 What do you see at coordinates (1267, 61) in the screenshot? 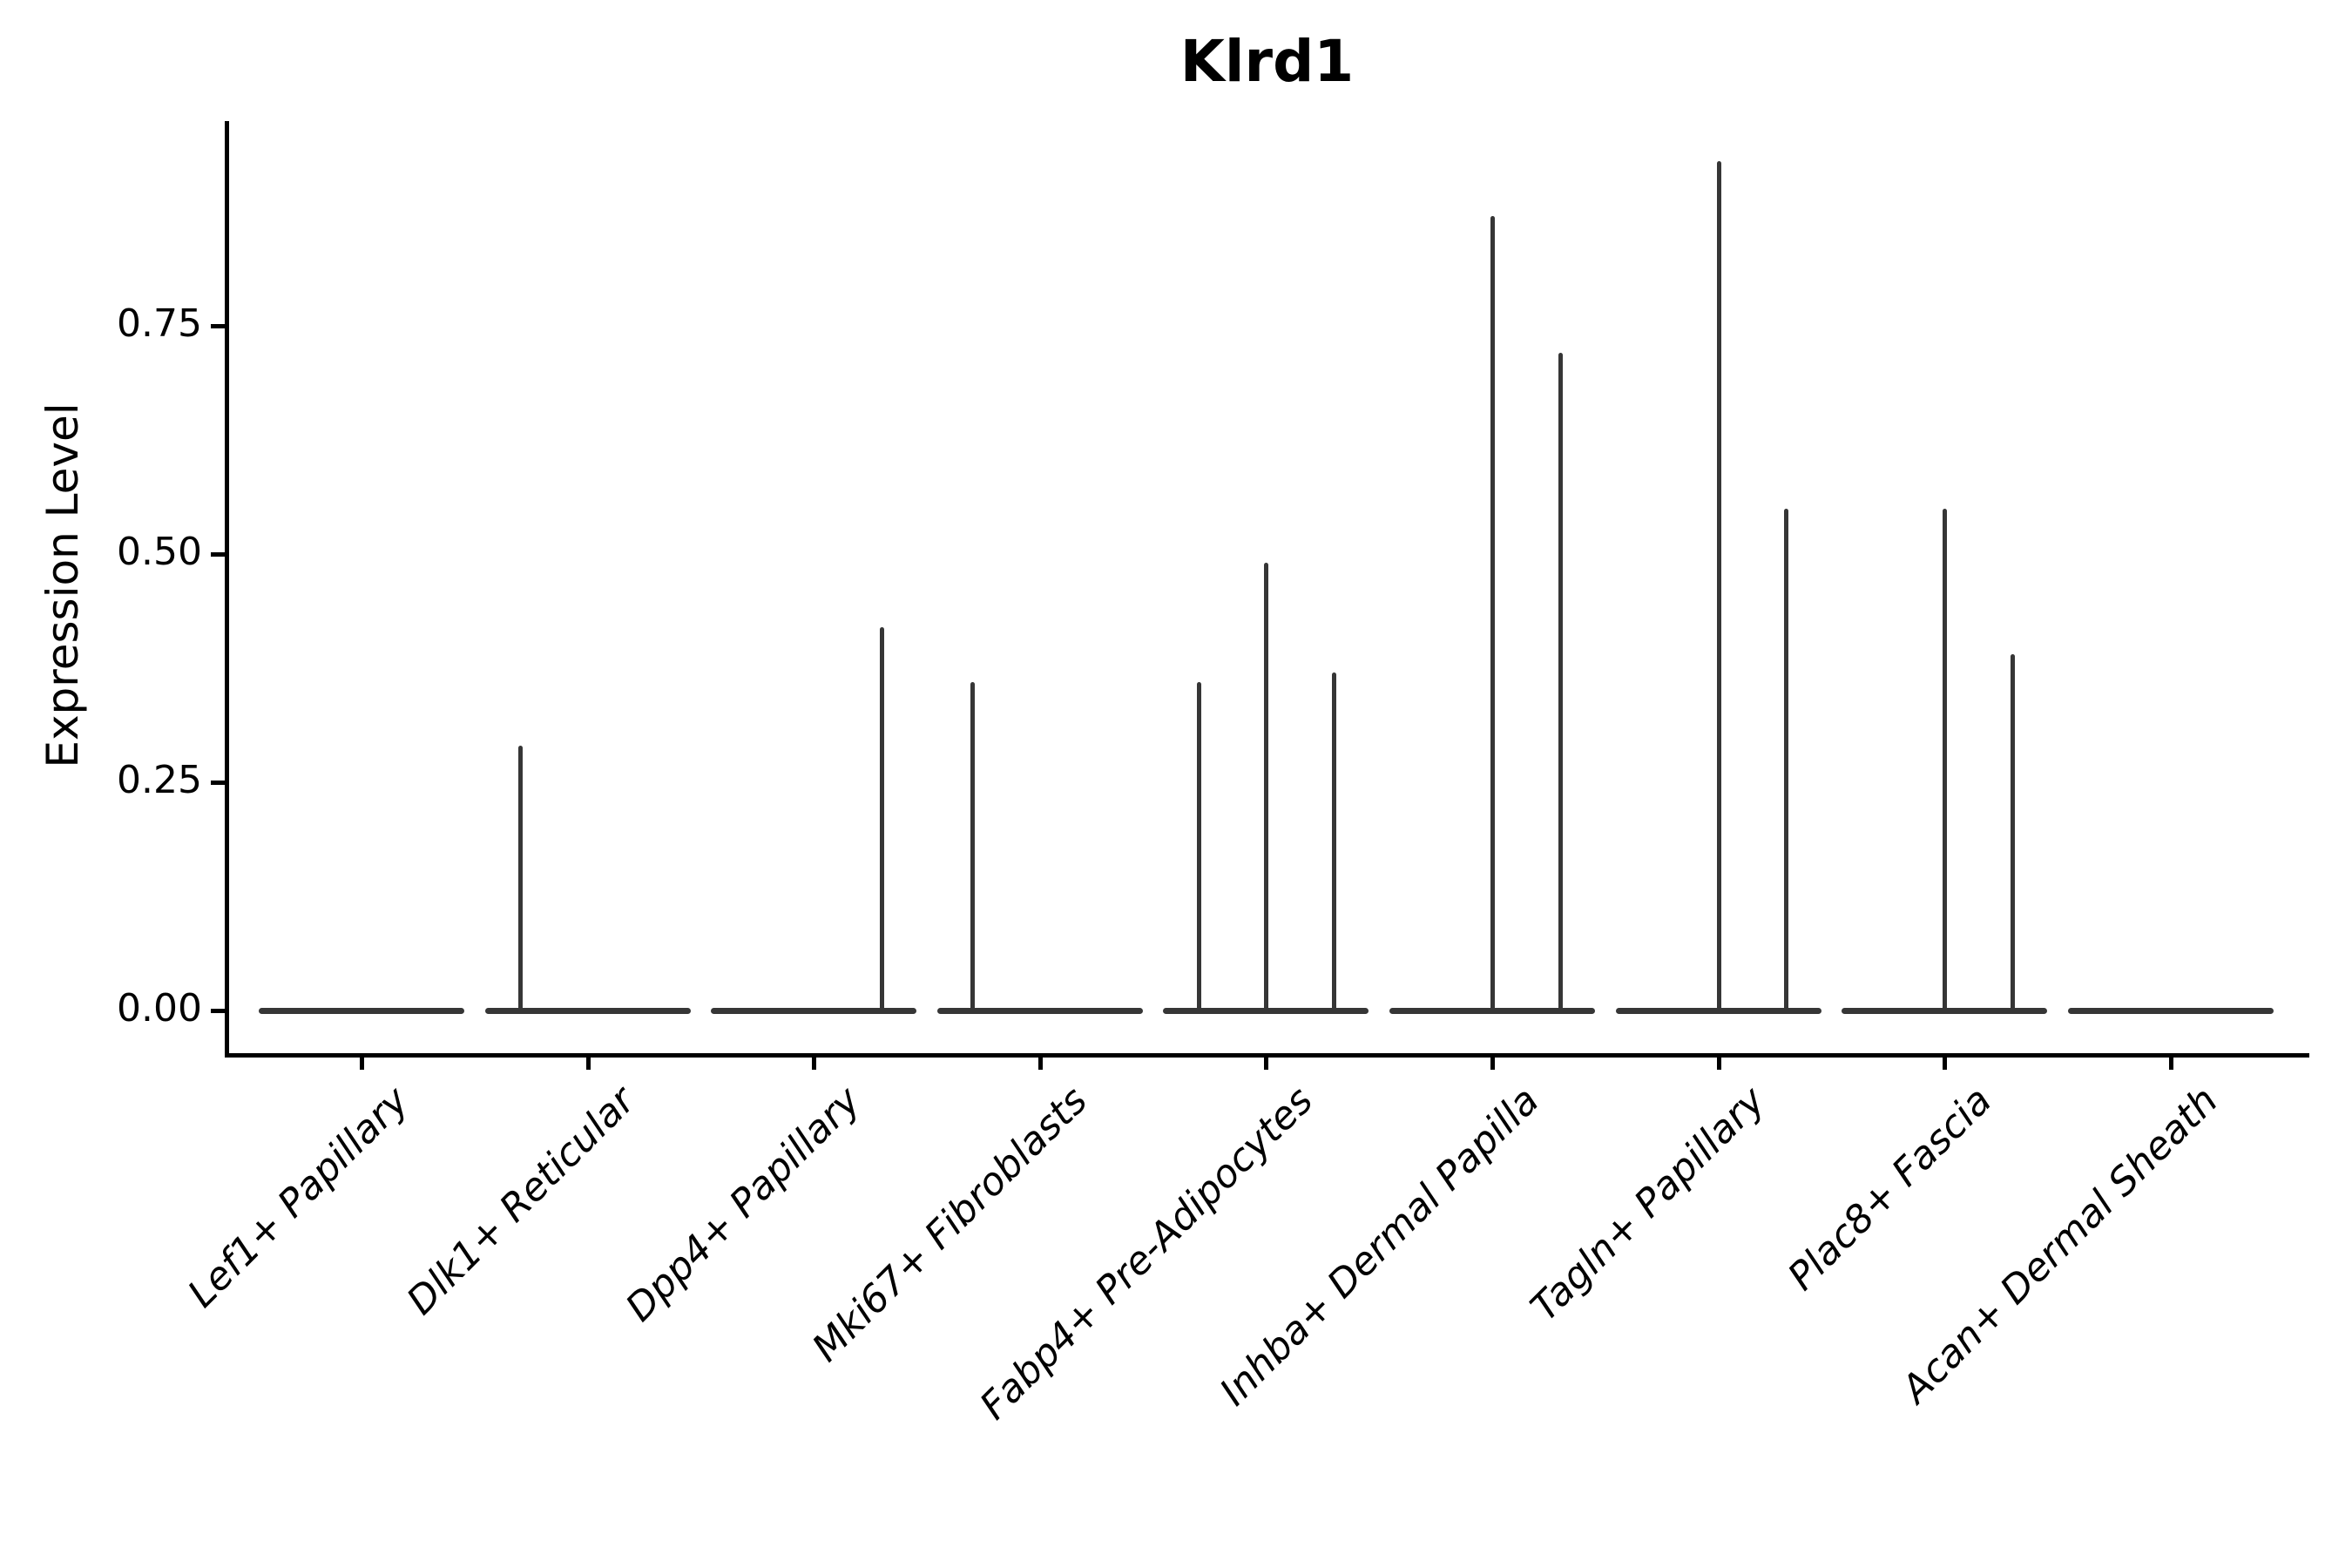
I see `chart-title: Klrd1` at bounding box center [1267, 61].